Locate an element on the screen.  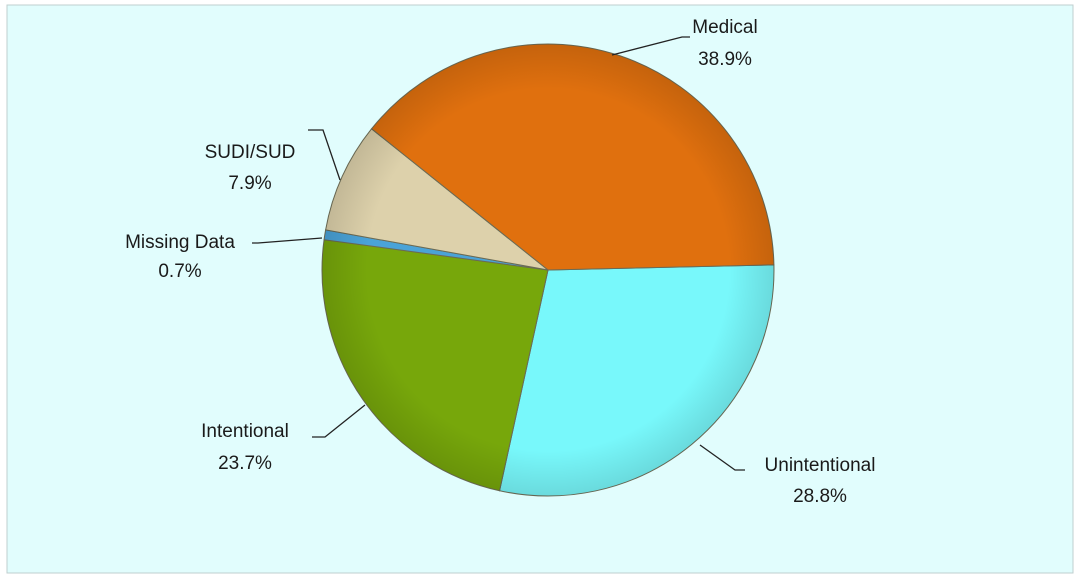
slice-value-label: 23.7% is located at coordinates (245, 463).